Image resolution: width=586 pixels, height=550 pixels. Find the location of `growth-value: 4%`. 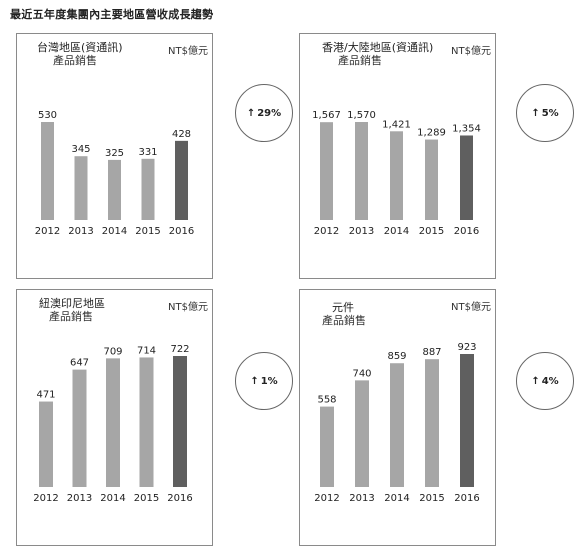

growth-value: 4% is located at coordinates (550, 381).